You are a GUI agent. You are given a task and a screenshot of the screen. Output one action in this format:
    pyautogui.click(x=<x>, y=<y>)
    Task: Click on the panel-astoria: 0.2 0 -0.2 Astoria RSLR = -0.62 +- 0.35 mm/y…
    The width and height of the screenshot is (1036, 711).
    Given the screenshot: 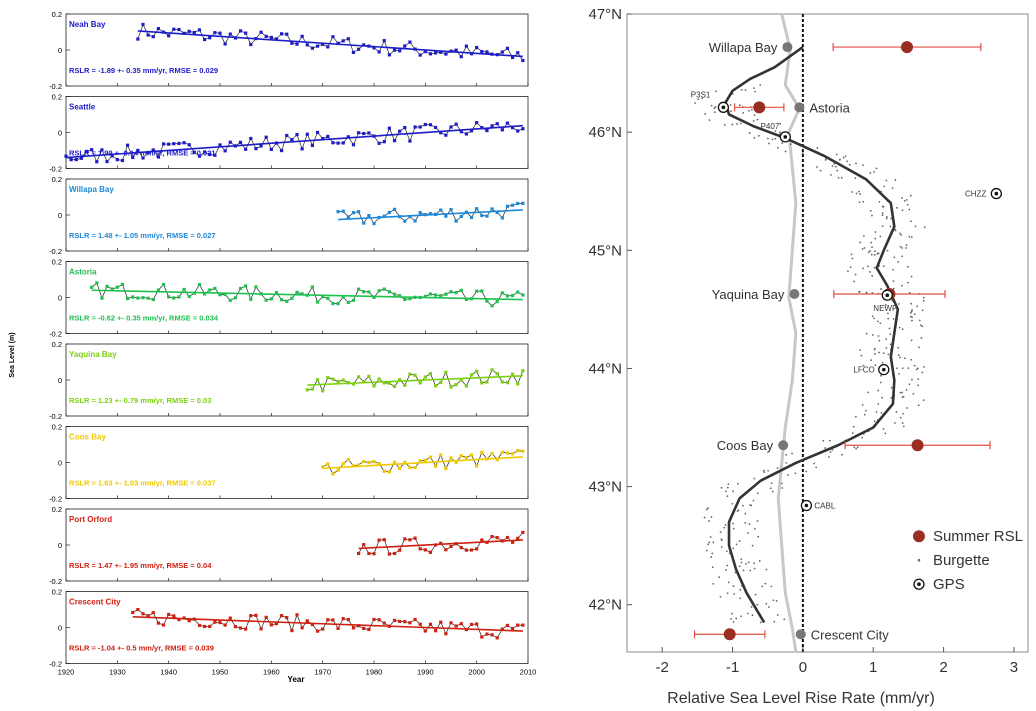 What is the action you would take?
    pyautogui.click(x=289, y=298)
    